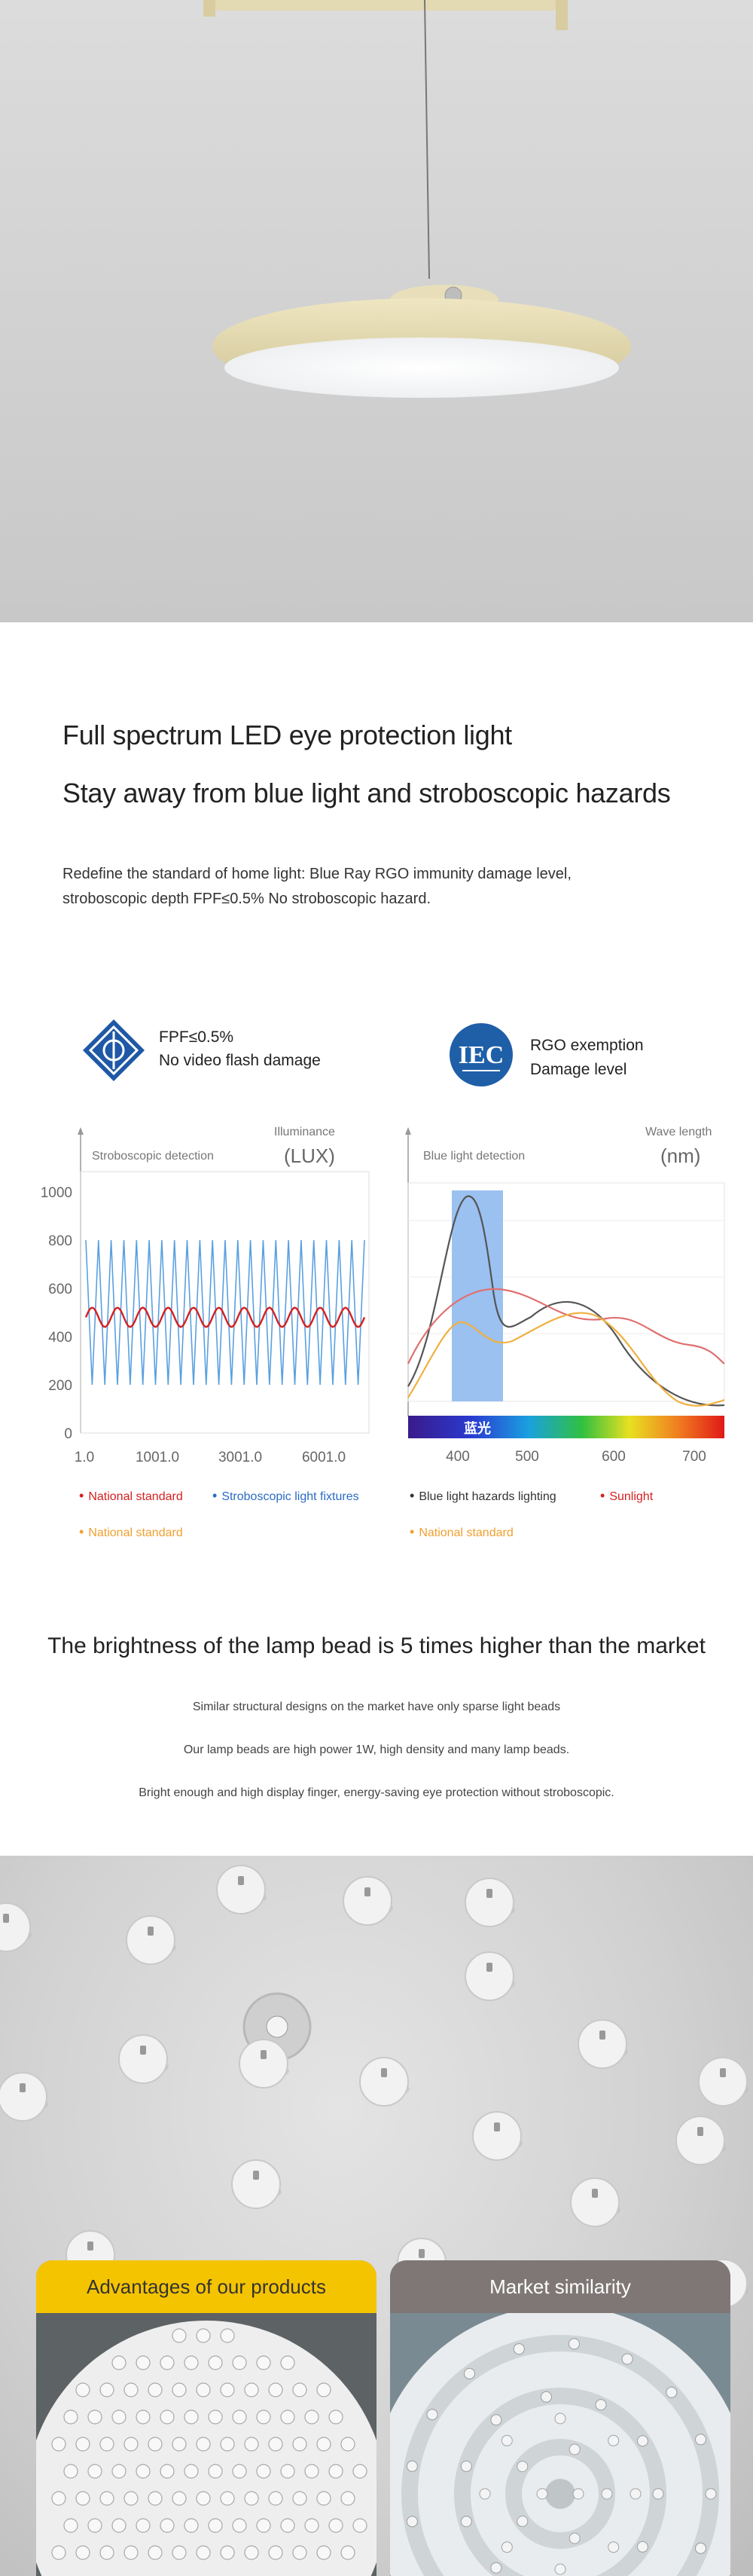  Describe the element at coordinates (309, 1155) in the screenshot. I see `chart1-yunit: (LUX)` at that location.